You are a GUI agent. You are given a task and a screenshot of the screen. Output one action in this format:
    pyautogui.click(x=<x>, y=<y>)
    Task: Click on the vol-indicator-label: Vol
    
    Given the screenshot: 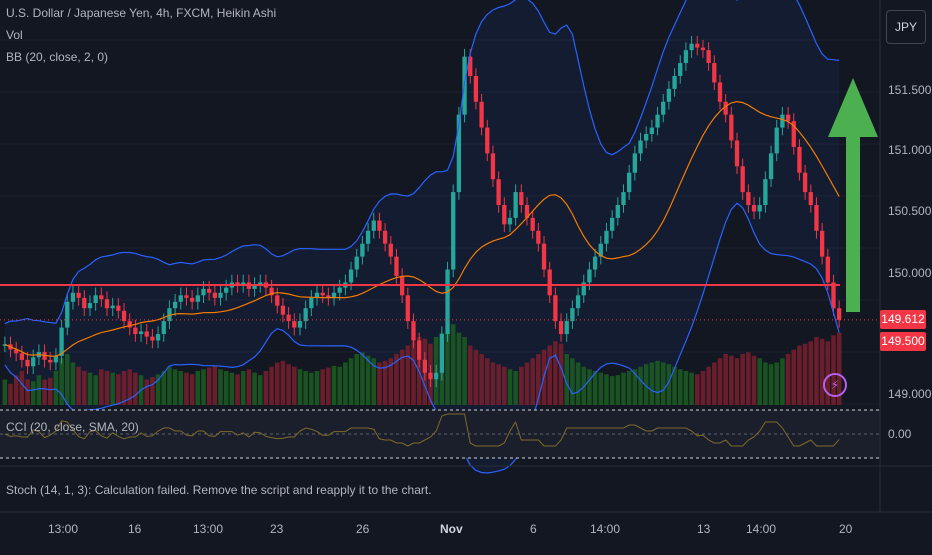 What is the action you would take?
    pyautogui.click(x=14, y=35)
    